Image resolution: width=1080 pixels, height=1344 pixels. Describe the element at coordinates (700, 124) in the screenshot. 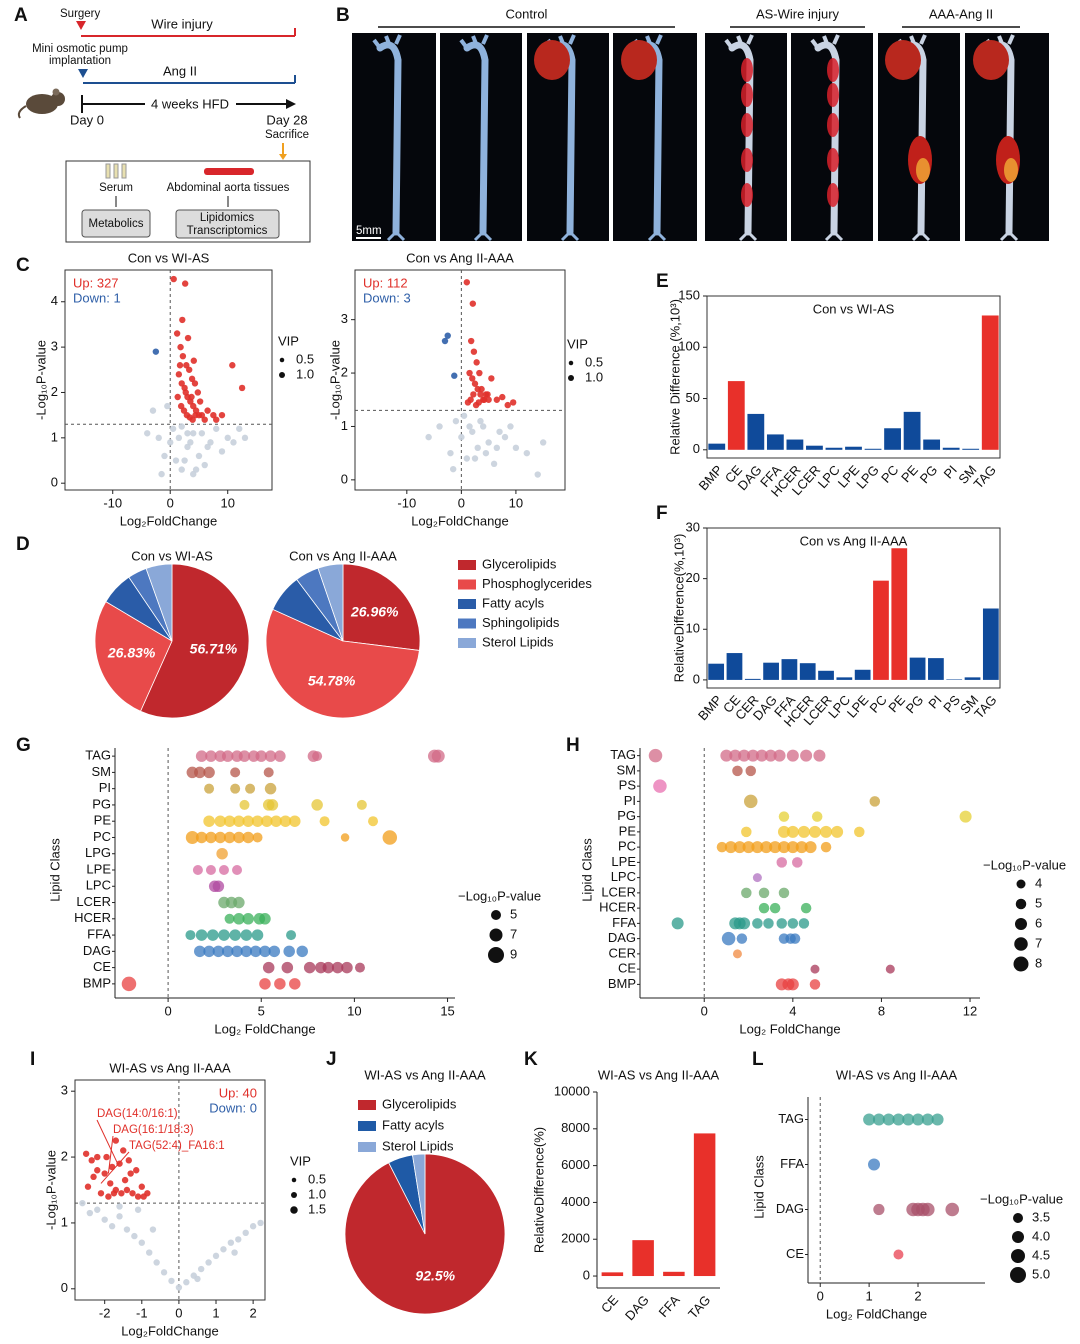

I see `photo-panel: 5mm Control AS-Wire injury AAA-Ang II` at that location.